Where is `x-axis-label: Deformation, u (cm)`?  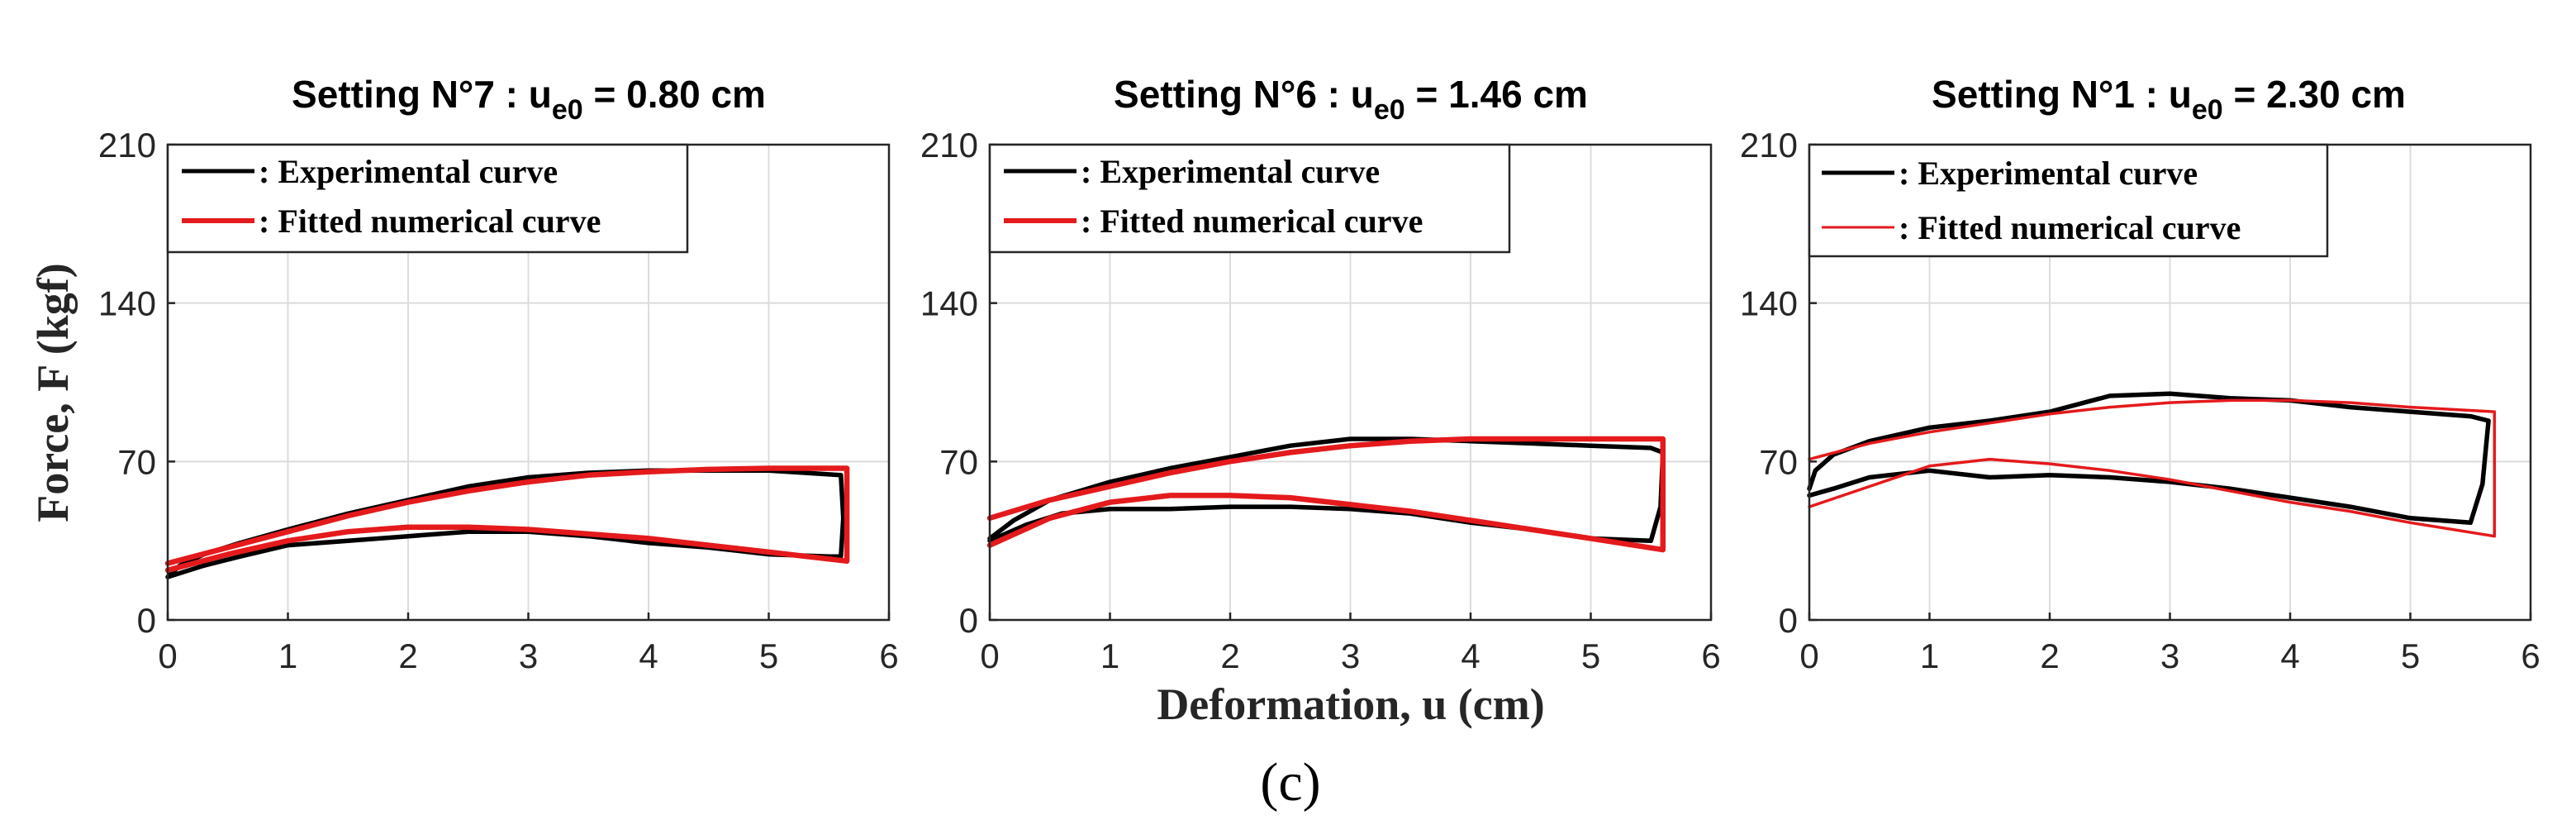 x-axis-label: Deformation, u (cm) is located at coordinates (1350, 704).